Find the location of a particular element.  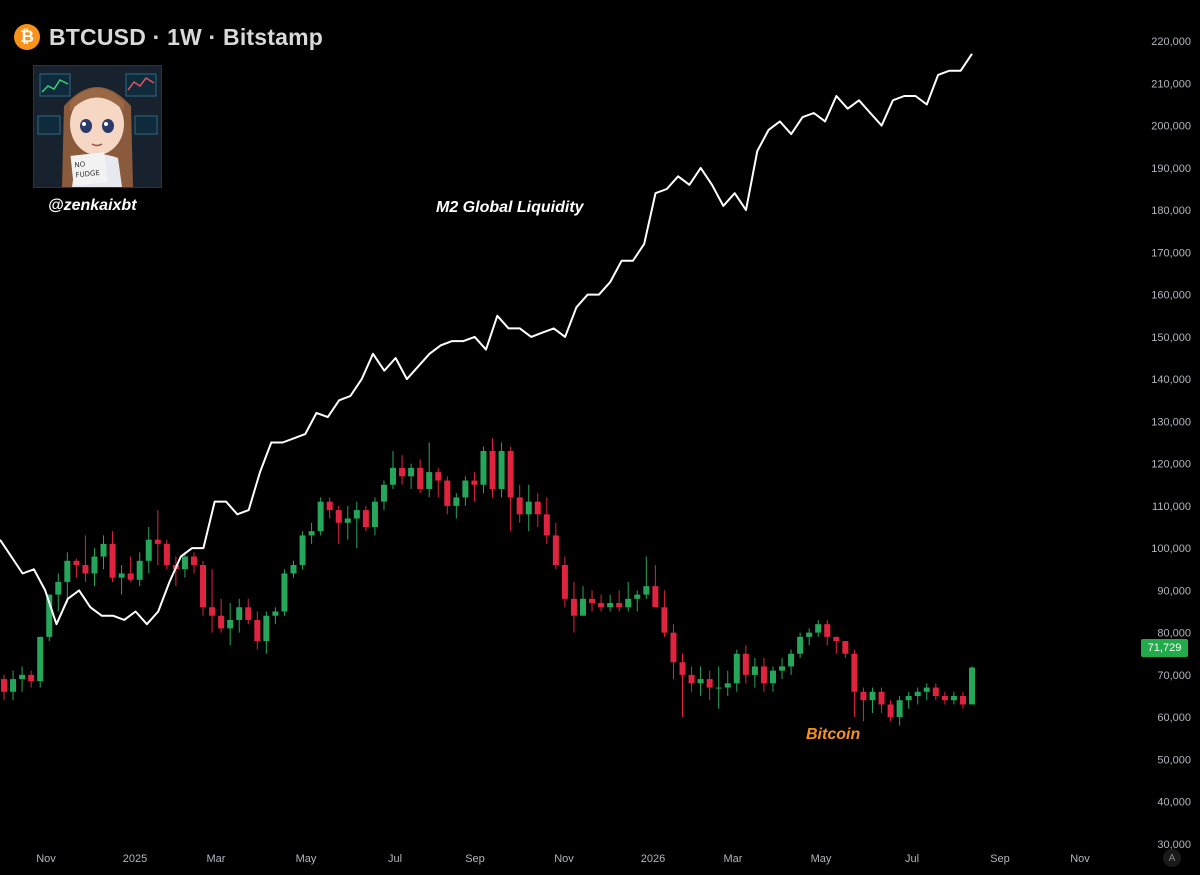

time-tick-label: 2025 is located at coordinates (135, 859).